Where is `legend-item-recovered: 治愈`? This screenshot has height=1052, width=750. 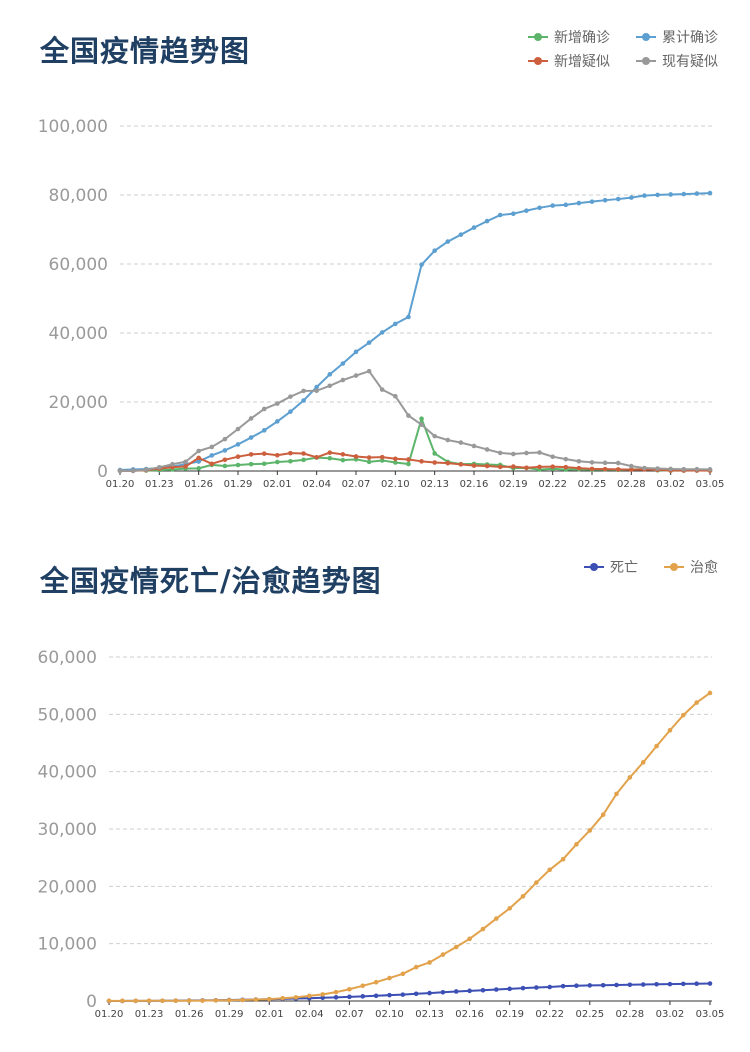
legend-item-recovered: 治愈 is located at coordinates (691, 567).